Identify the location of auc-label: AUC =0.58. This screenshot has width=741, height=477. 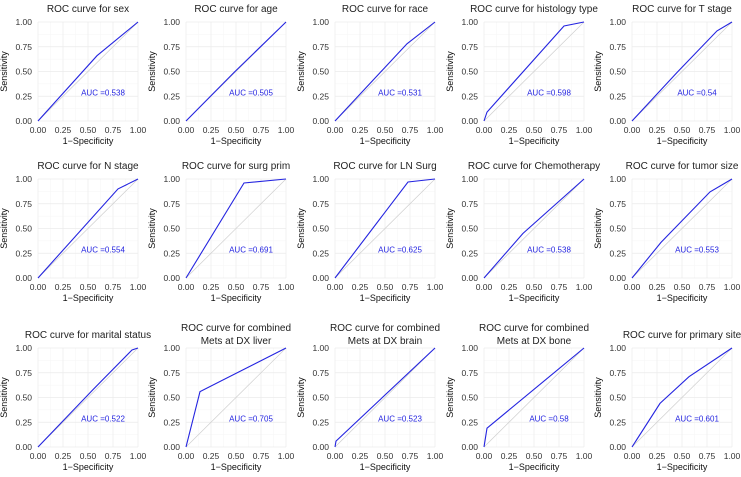
(549, 418).